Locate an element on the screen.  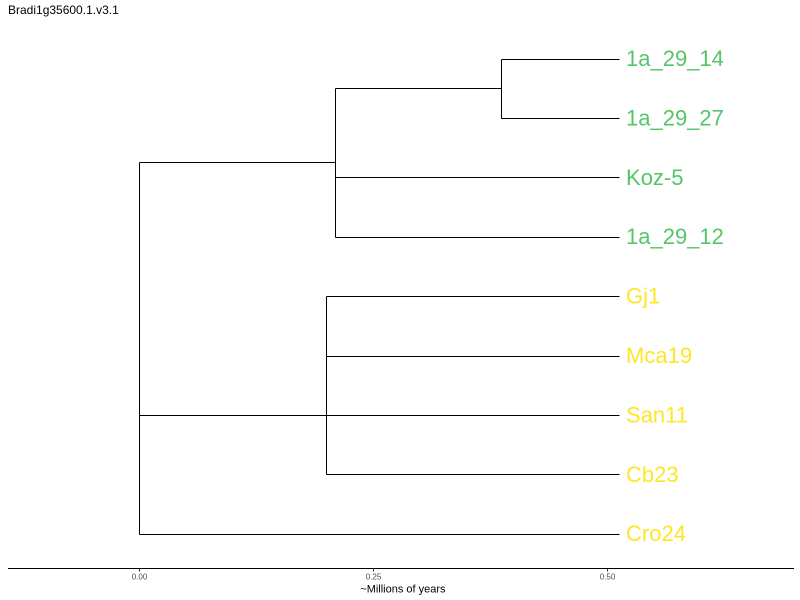
tip-label: San11 is located at coordinates (657, 414).